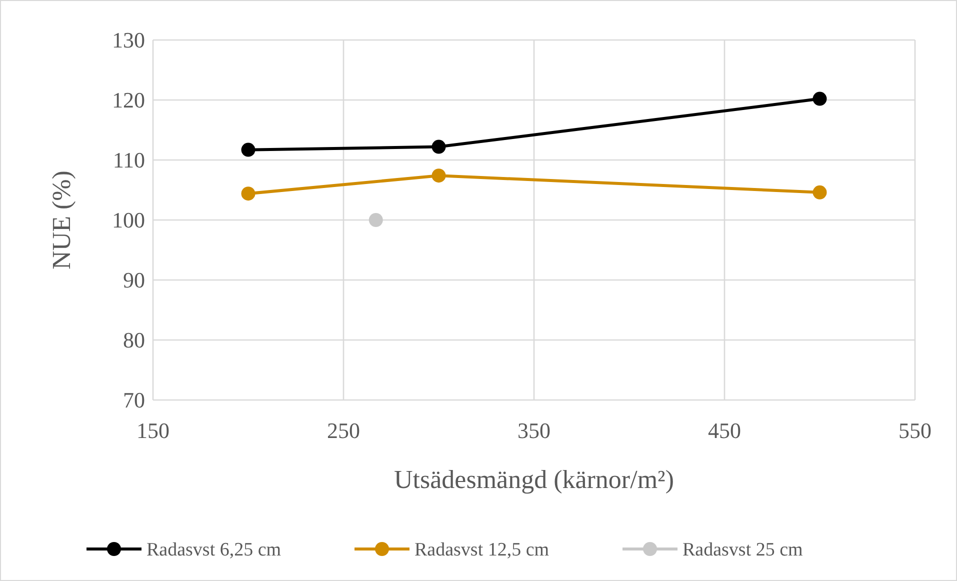 The image size is (957, 581). I want to click on x-tick-label: 550, so click(915, 430).